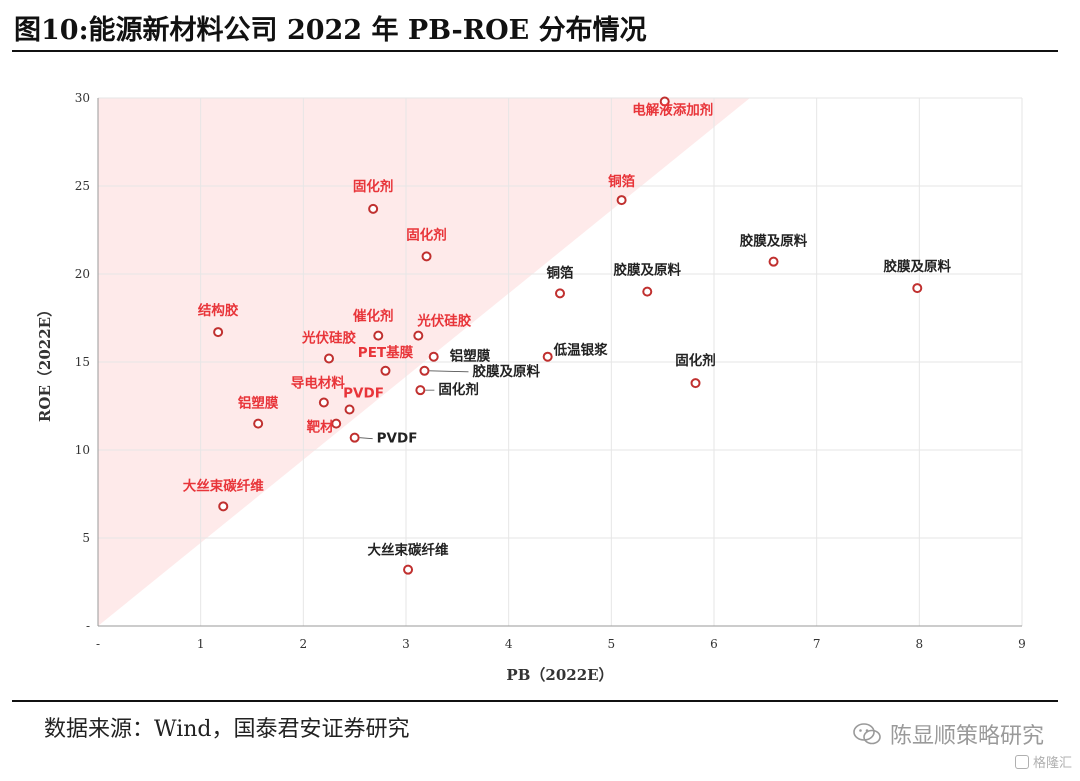  Describe the element at coordinates (82, 362) in the screenshot. I see `y-tick-label: 15` at that location.